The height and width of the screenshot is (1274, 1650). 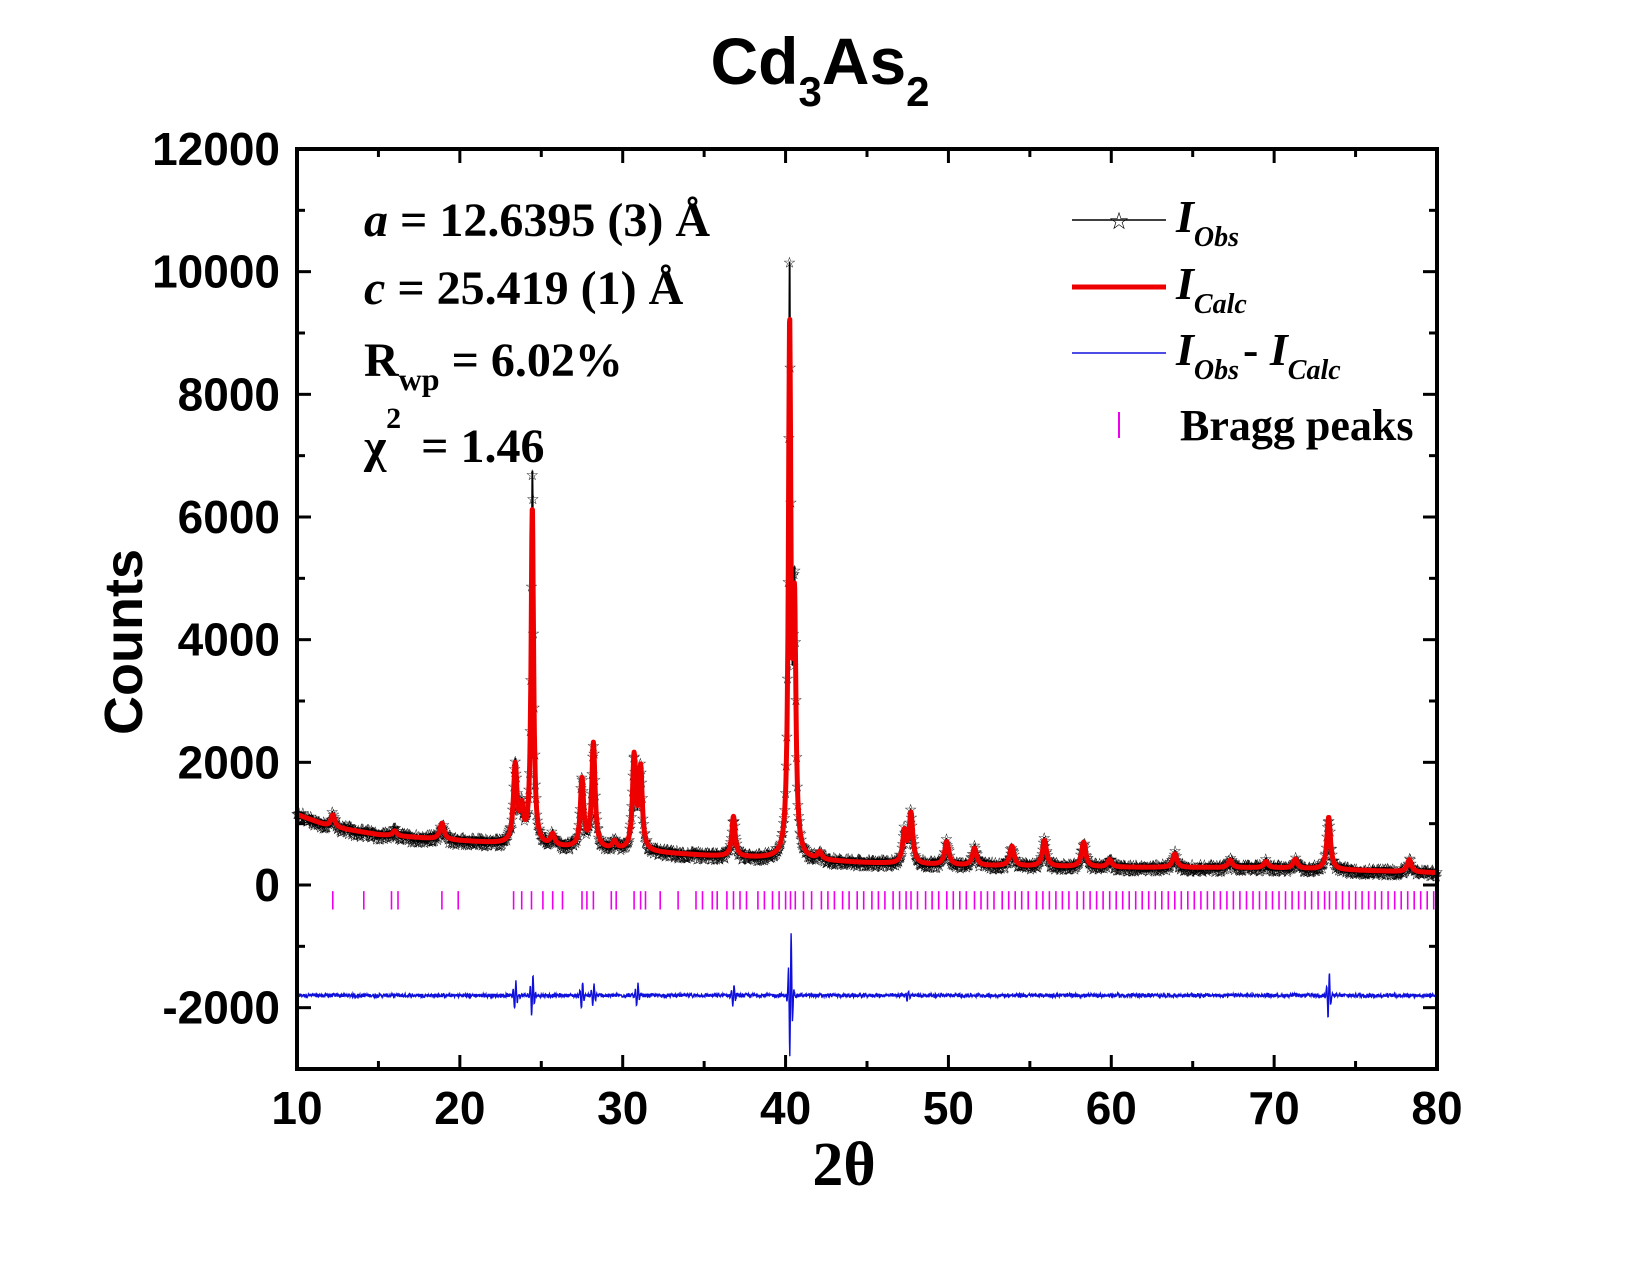 I want to click on legend: ☆ IObs ICalc IObs- ICalc Bragg peaks, so click(x=1242, y=320).